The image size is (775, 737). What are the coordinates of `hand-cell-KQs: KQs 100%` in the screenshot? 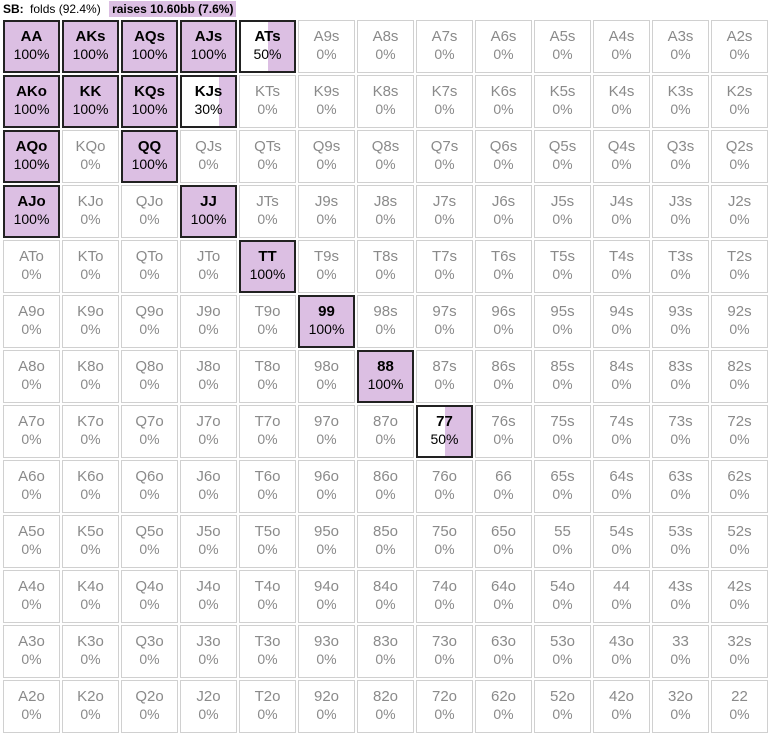 It's located at (149, 101).